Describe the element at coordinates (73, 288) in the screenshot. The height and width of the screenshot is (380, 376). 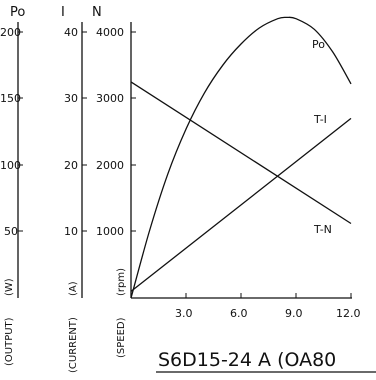
I see `i-unit-label: (A)` at that location.